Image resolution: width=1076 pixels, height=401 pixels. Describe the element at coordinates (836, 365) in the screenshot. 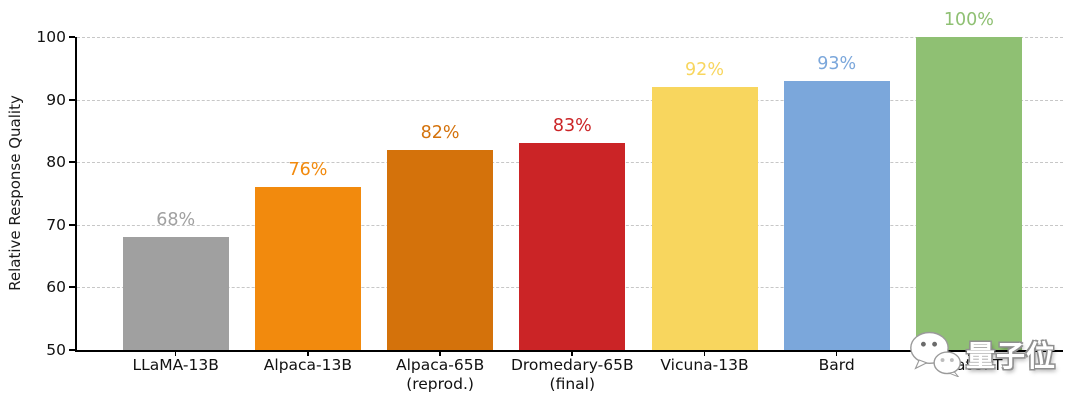

I see `x-tick-label: Bard` at that location.